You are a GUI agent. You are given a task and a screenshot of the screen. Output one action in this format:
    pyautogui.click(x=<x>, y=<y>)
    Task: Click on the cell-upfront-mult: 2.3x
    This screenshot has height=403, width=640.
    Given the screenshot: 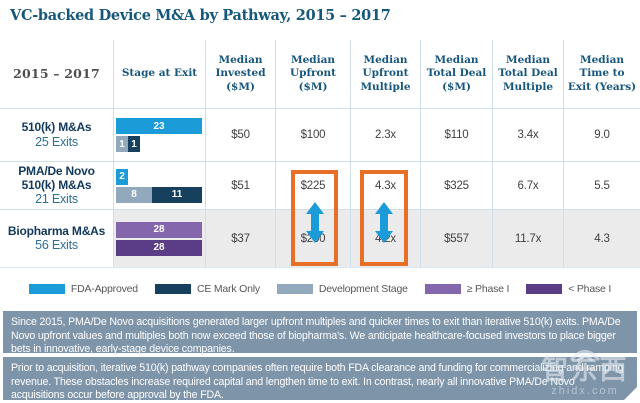 What is the action you would take?
    pyautogui.click(x=385, y=134)
    